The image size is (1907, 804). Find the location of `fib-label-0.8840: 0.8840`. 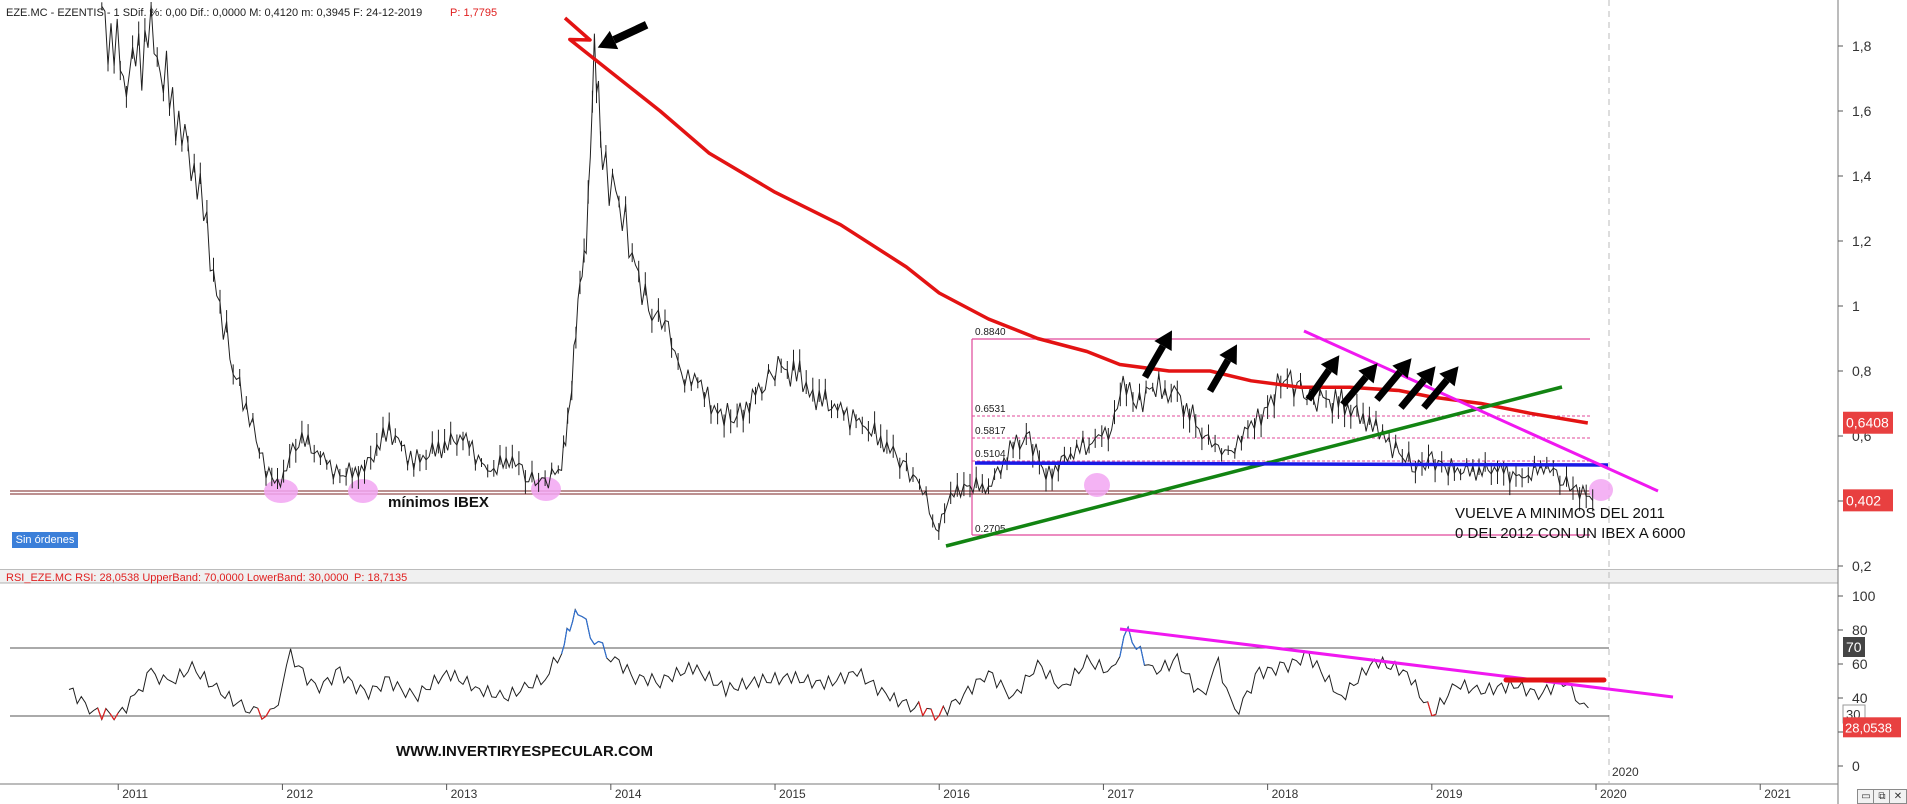

fib-label-0.8840: 0.8840 is located at coordinates (990, 332).